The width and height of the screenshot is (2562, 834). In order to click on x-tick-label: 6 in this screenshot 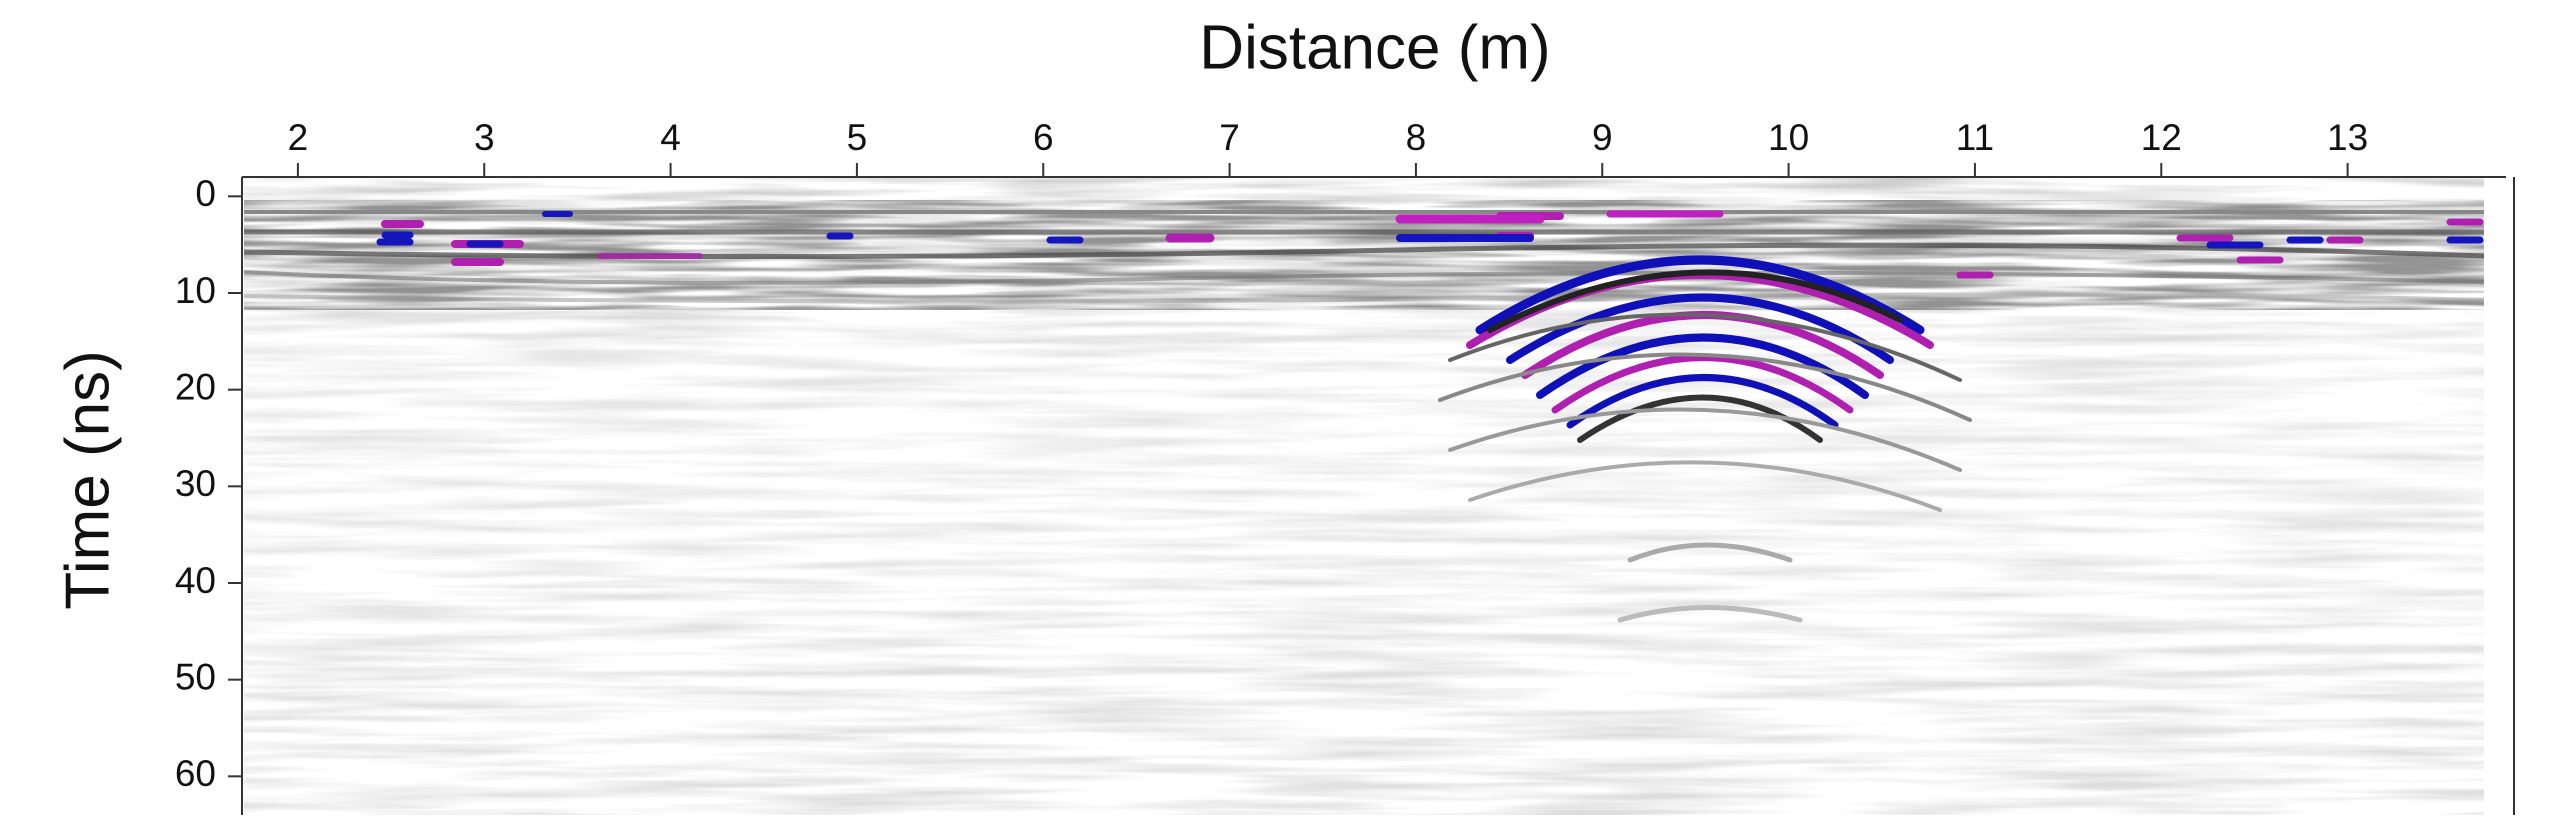, I will do `click(1043, 137)`.